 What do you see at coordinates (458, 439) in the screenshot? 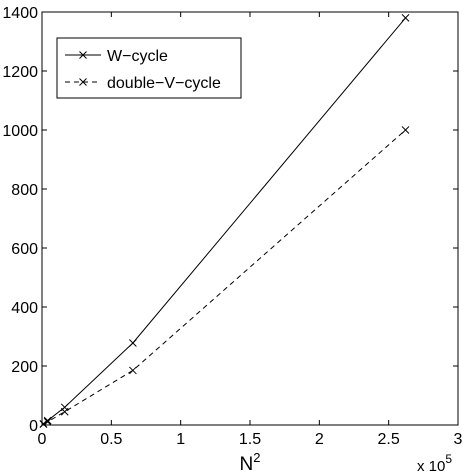
I see `x-tick-label: 3` at bounding box center [458, 439].